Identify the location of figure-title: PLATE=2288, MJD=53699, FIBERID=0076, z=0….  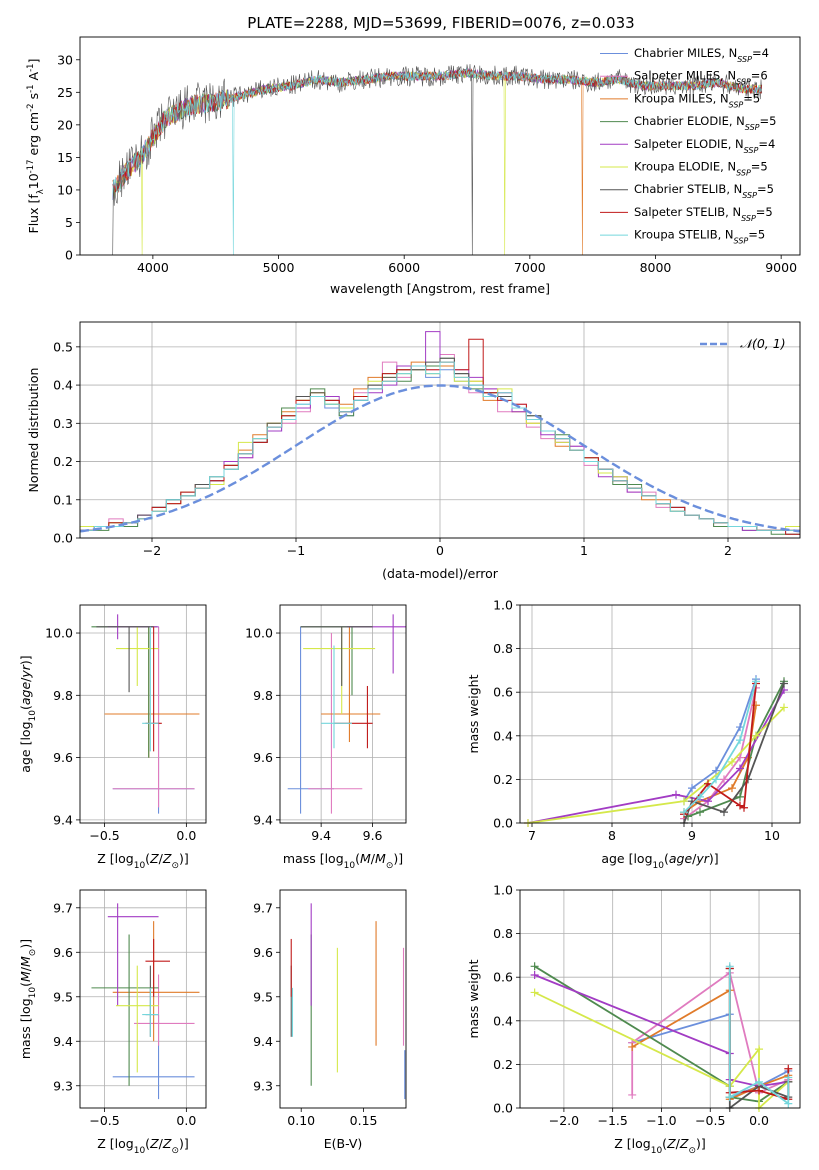
(440, 23).